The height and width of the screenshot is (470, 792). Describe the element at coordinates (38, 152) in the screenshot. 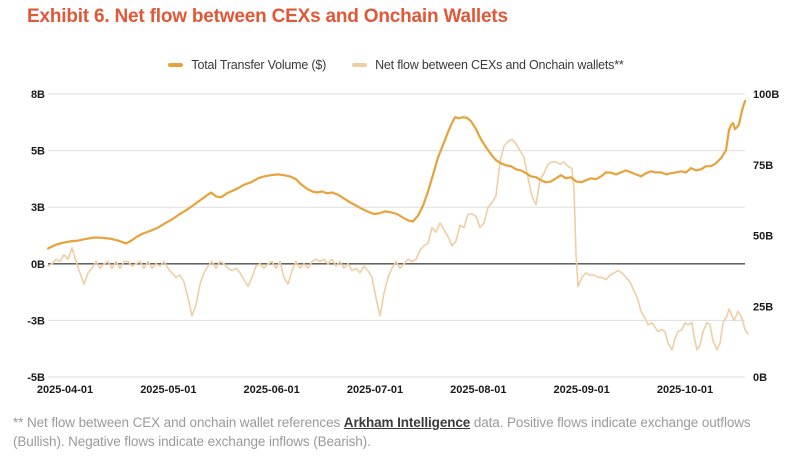

I see `y-axis-left-tick: 5B` at that location.